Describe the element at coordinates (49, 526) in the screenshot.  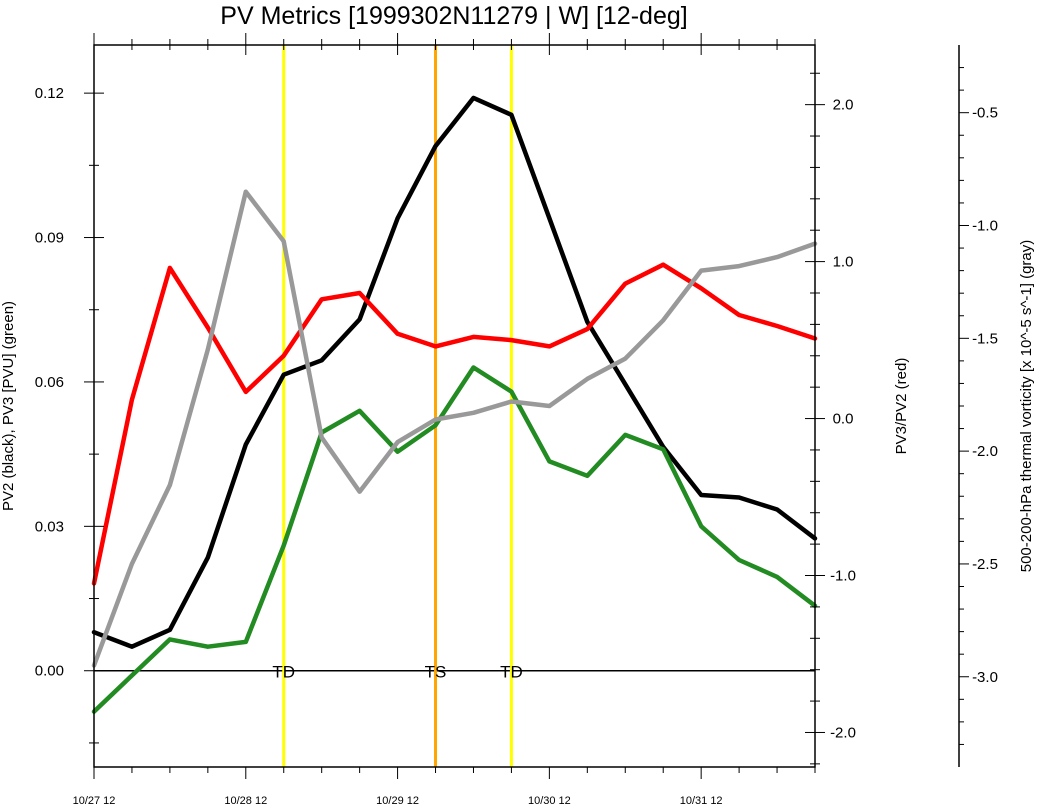
I see `left-tick-label: 0.03` at that location.